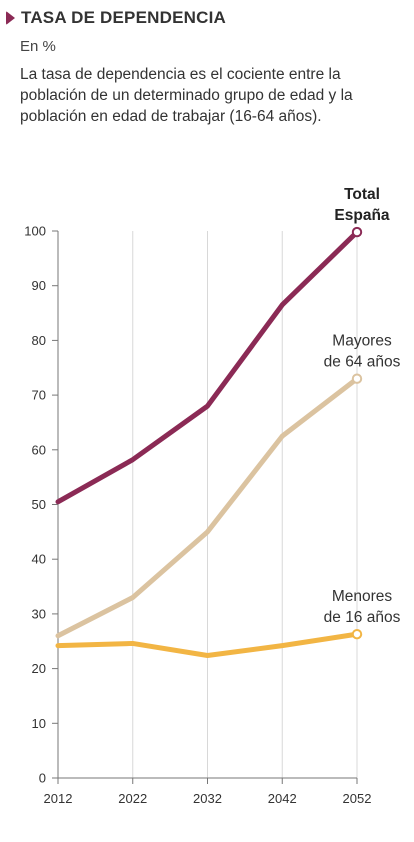 The height and width of the screenshot is (842, 414). What do you see at coordinates (357, 232) in the screenshot?
I see `series-endpoint-total-espana` at bounding box center [357, 232].